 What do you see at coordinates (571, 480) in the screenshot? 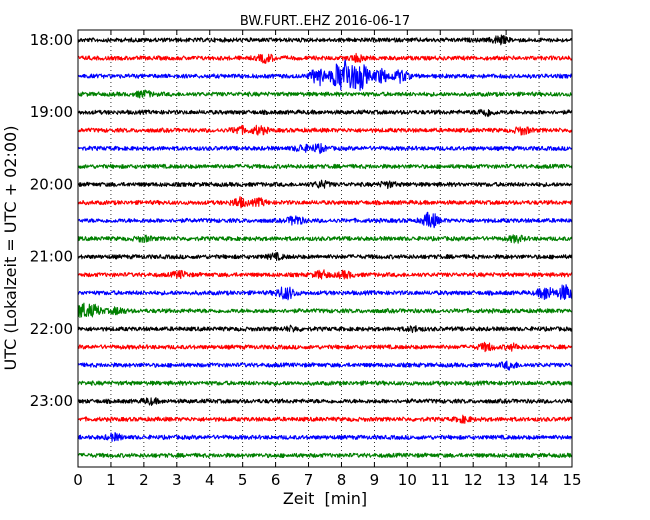
I see `x-tick-label: 15` at bounding box center [571, 480].